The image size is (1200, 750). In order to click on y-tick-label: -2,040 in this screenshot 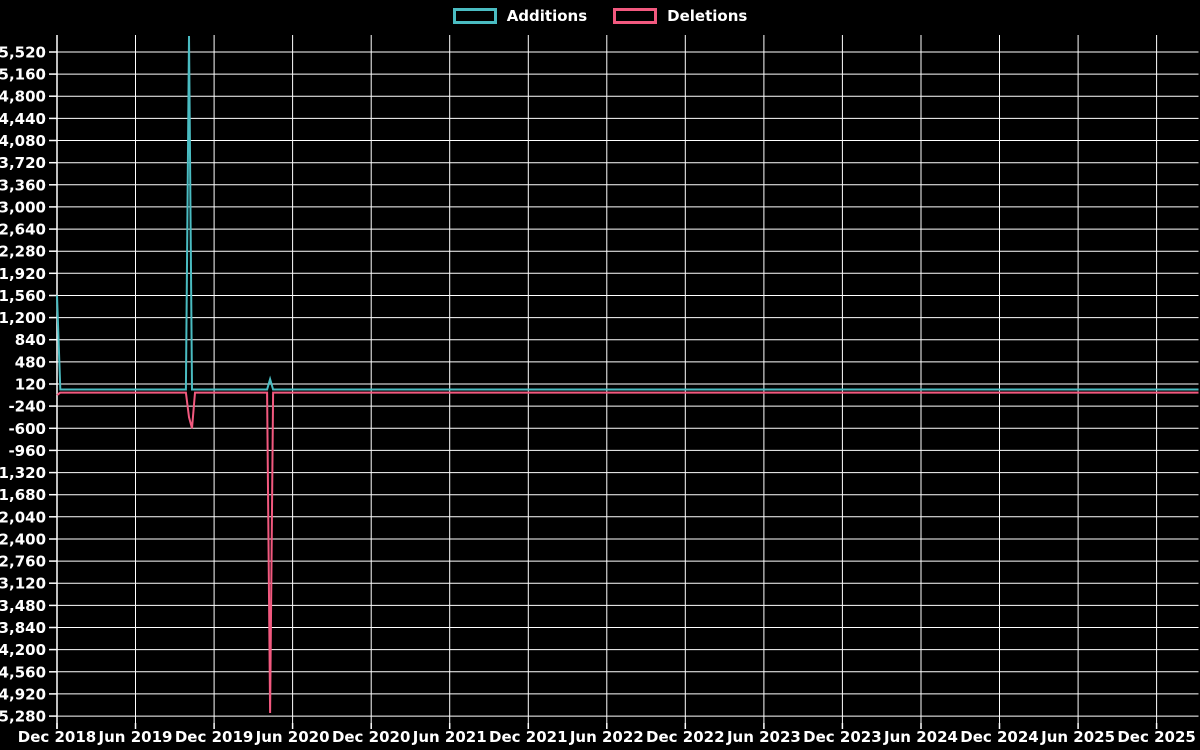, I will do `click(23, 517)`.